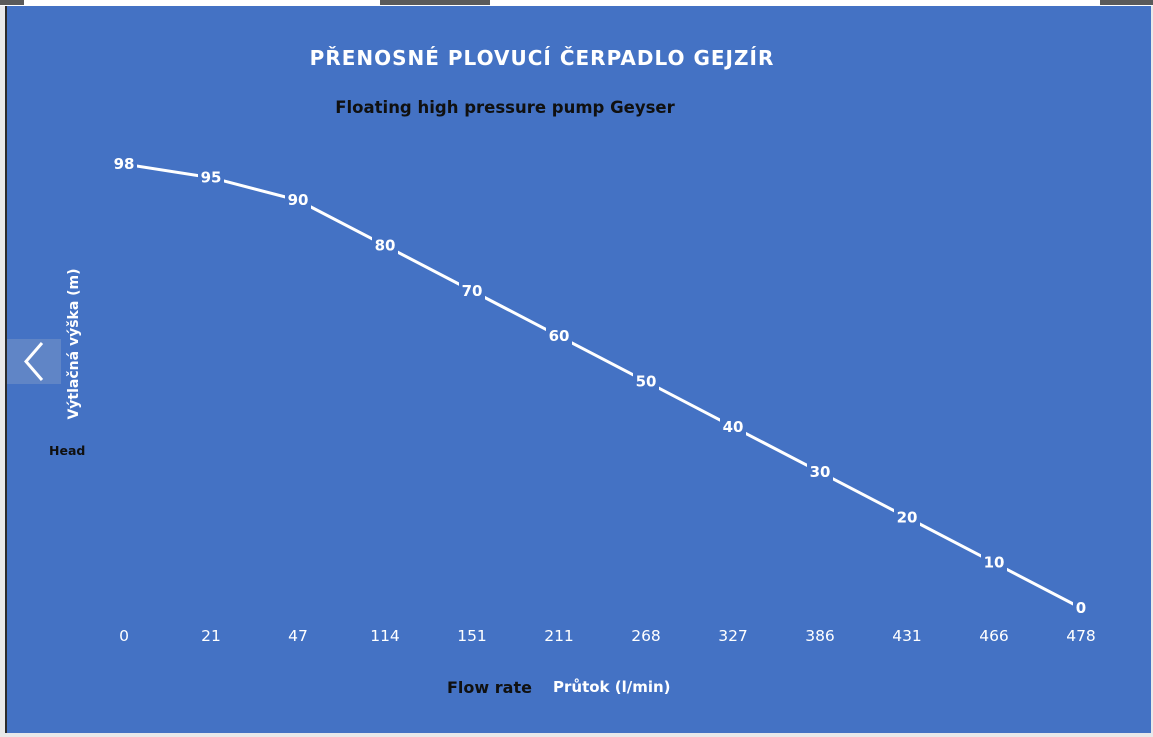 This screenshot has height=737, width=1153. What do you see at coordinates (542, 58) in the screenshot?
I see `chart-title: PŘENOSNÉ PLOVUCÍ ČERPADLO GEJZÍR` at bounding box center [542, 58].